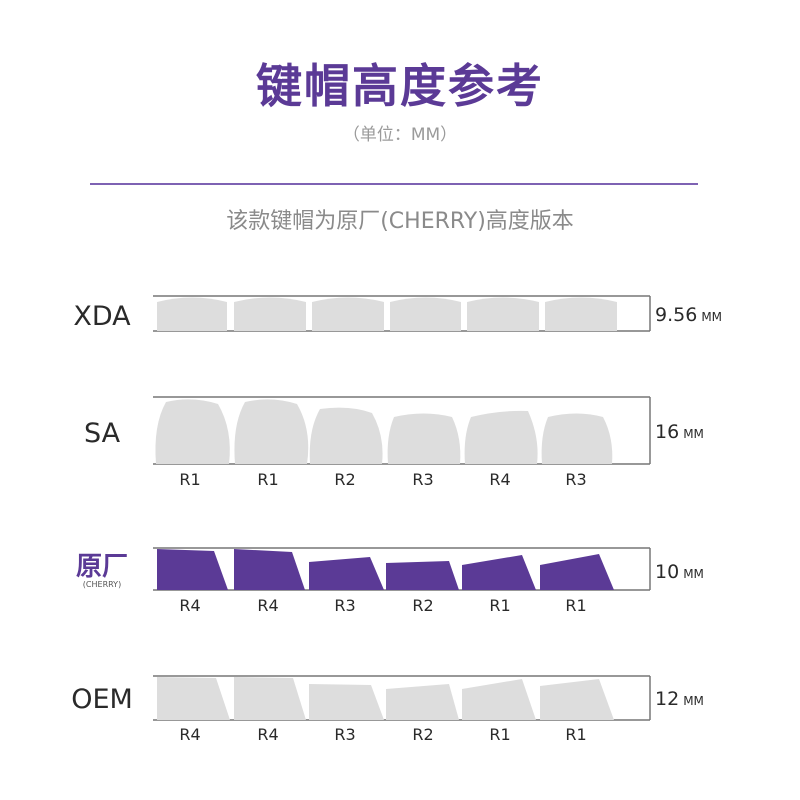 Image resolution: width=800 pixels, height=800 pixels. I want to click on height-number: 12, so click(667, 699).